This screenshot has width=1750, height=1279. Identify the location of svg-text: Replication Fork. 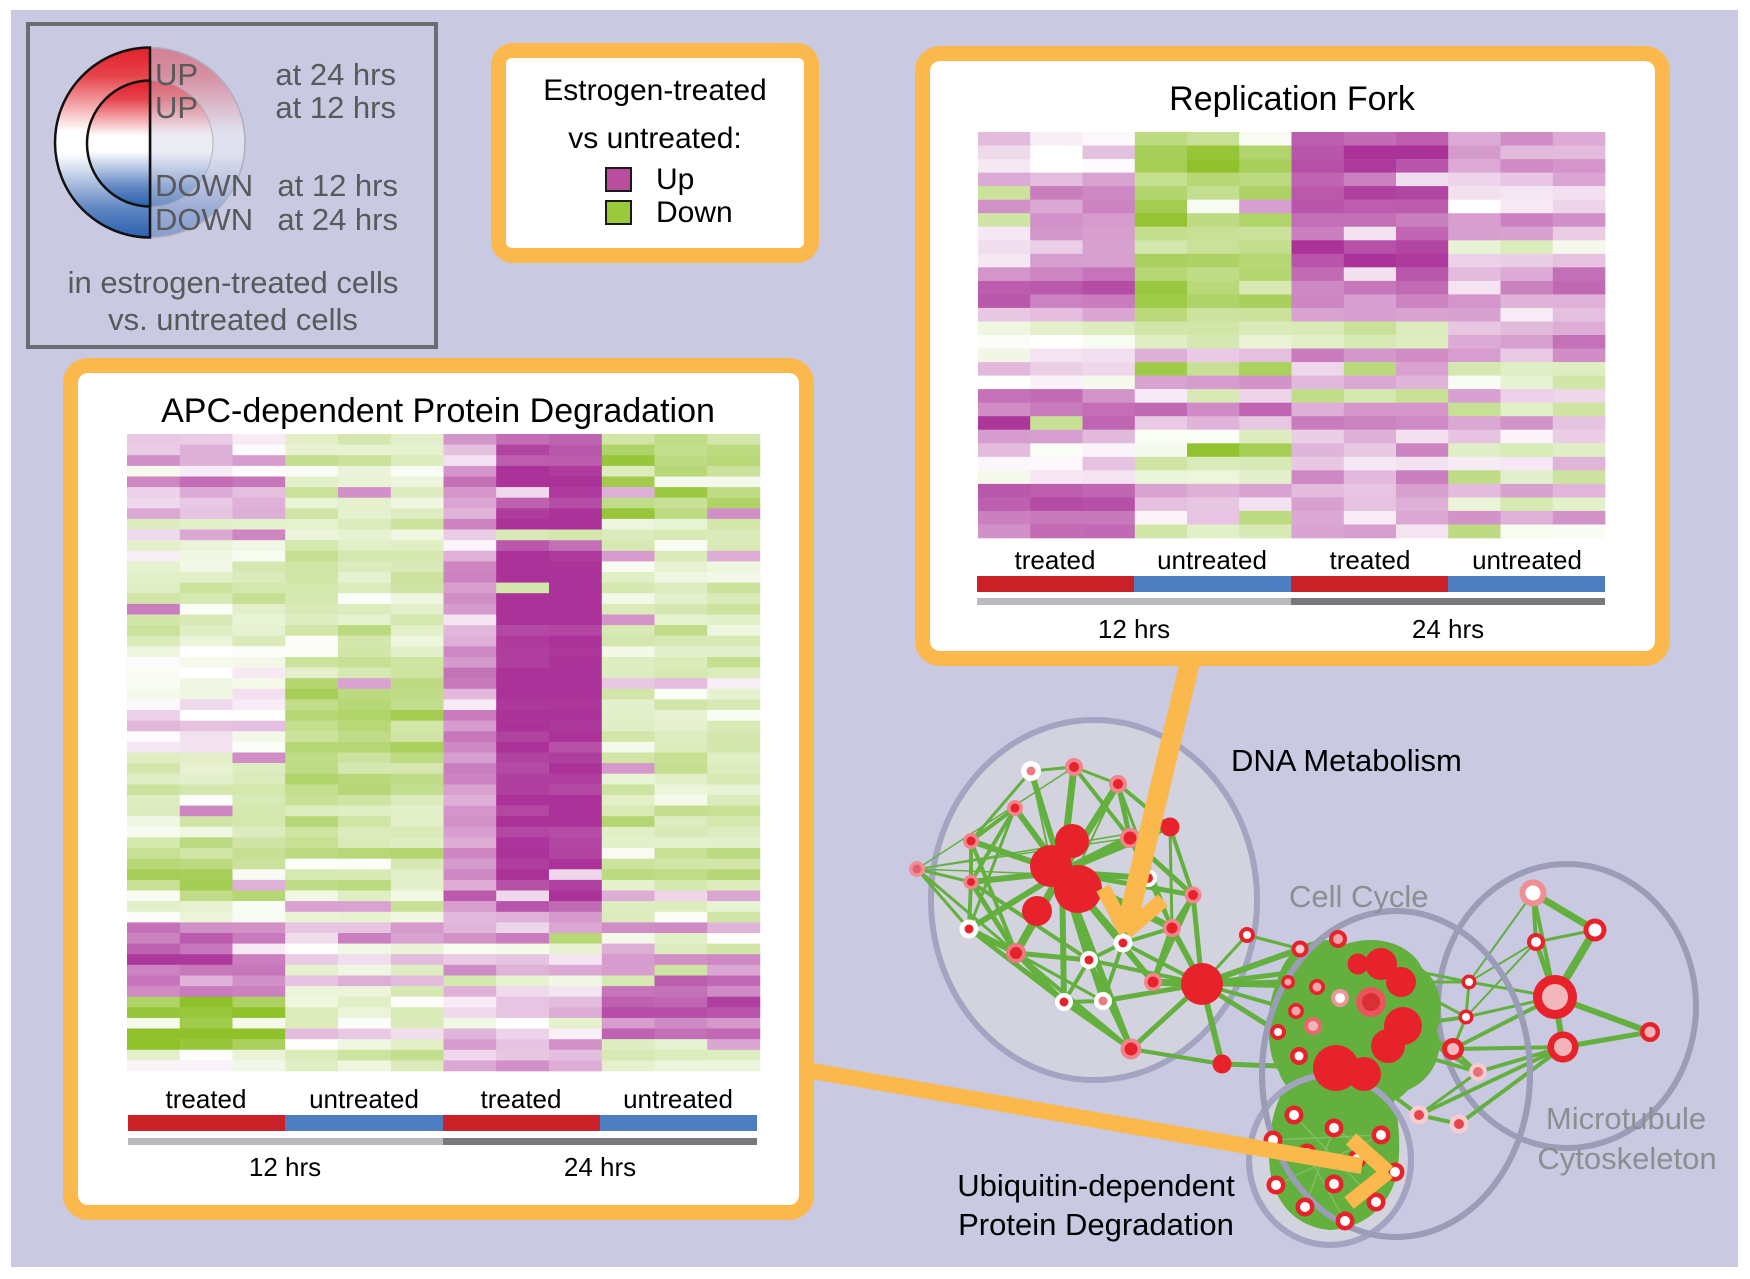
(1292, 99).